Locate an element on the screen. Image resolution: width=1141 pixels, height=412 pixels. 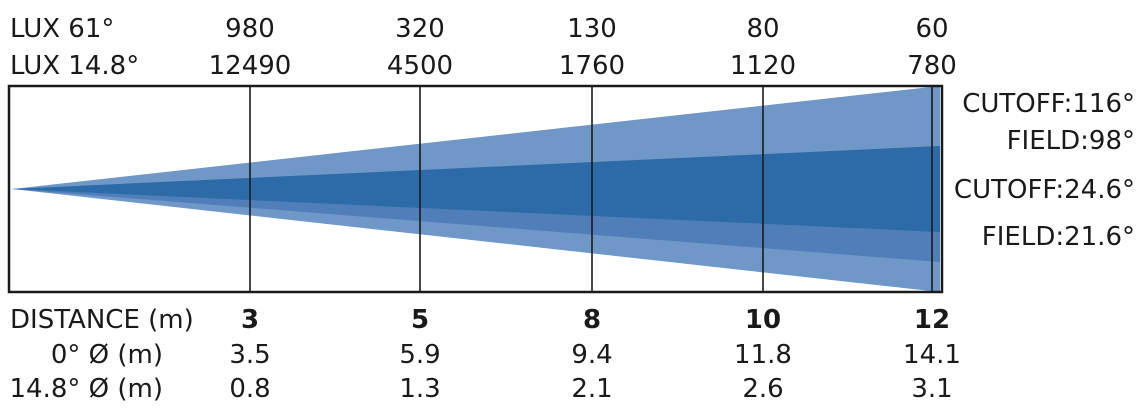
diameter-14-8-value-10m: 2.6 is located at coordinates (763, 389).